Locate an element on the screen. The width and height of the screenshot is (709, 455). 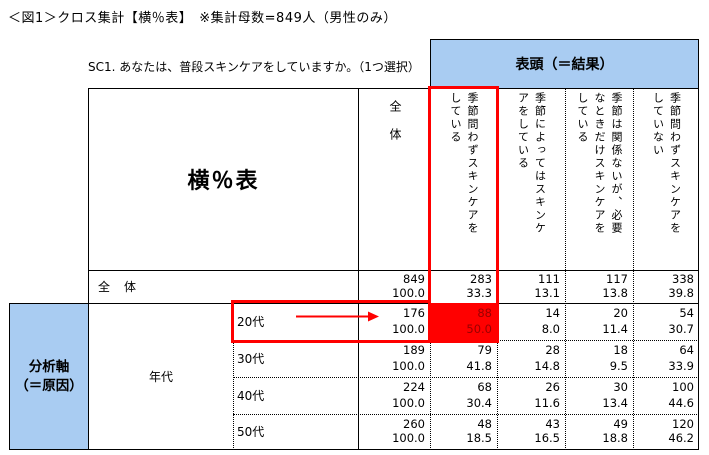
column-header-2: 季節によってはスキンケ アをしている is located at coordinates (531, 179).